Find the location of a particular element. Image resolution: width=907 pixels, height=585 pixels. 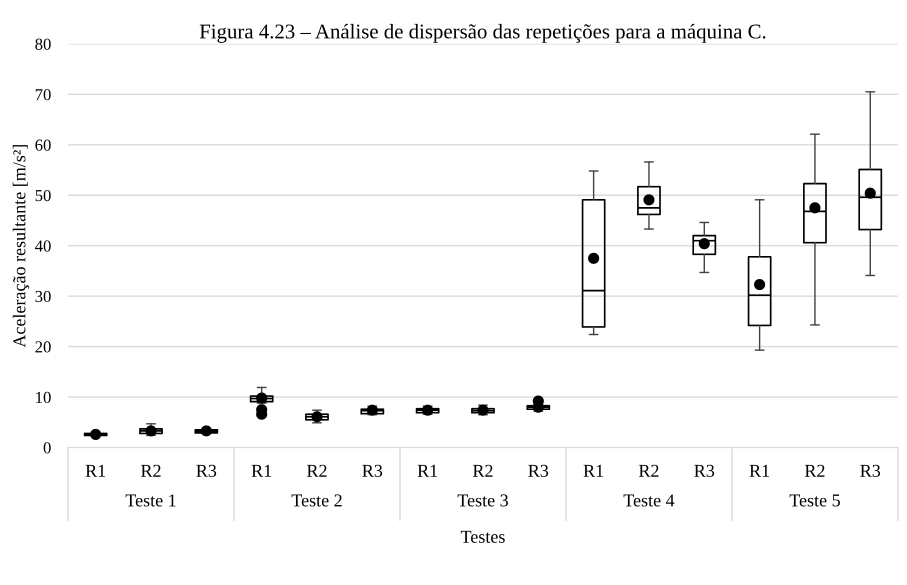

y-tick-label: 40 is located at coordinates (43, 246).